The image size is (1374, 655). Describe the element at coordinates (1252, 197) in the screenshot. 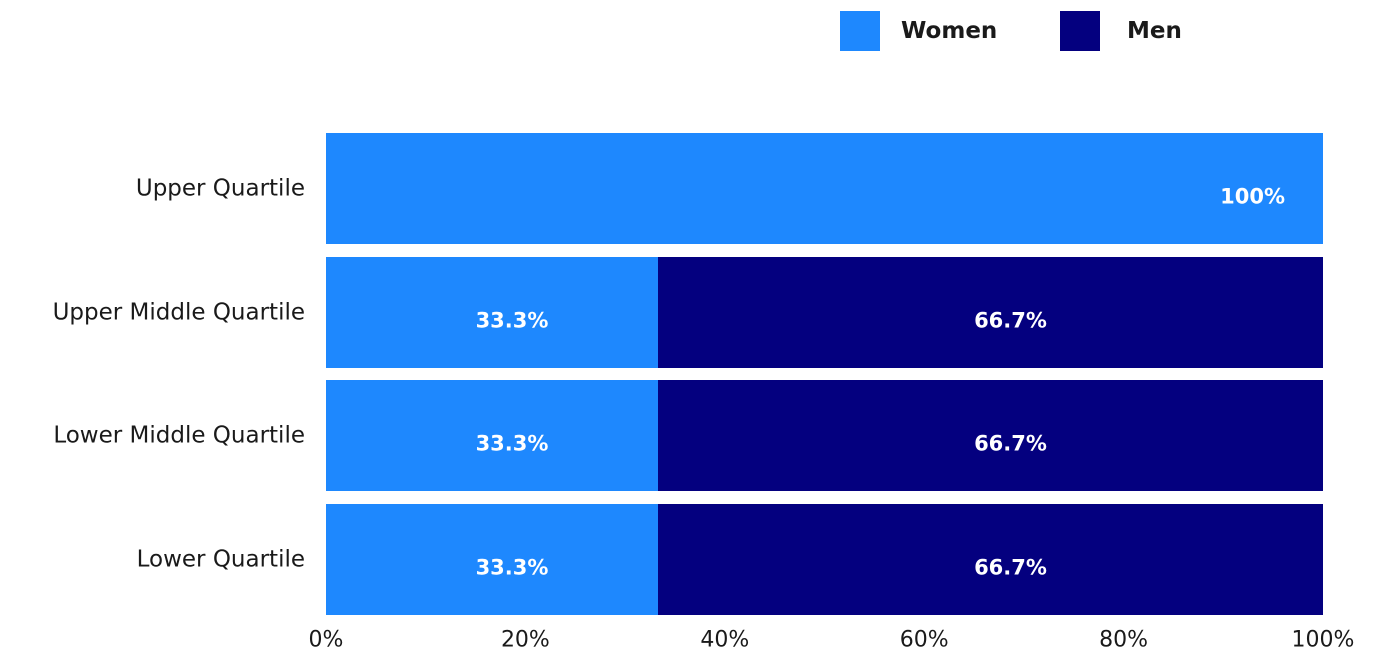

I see `data-label-women: 100%` at that location.